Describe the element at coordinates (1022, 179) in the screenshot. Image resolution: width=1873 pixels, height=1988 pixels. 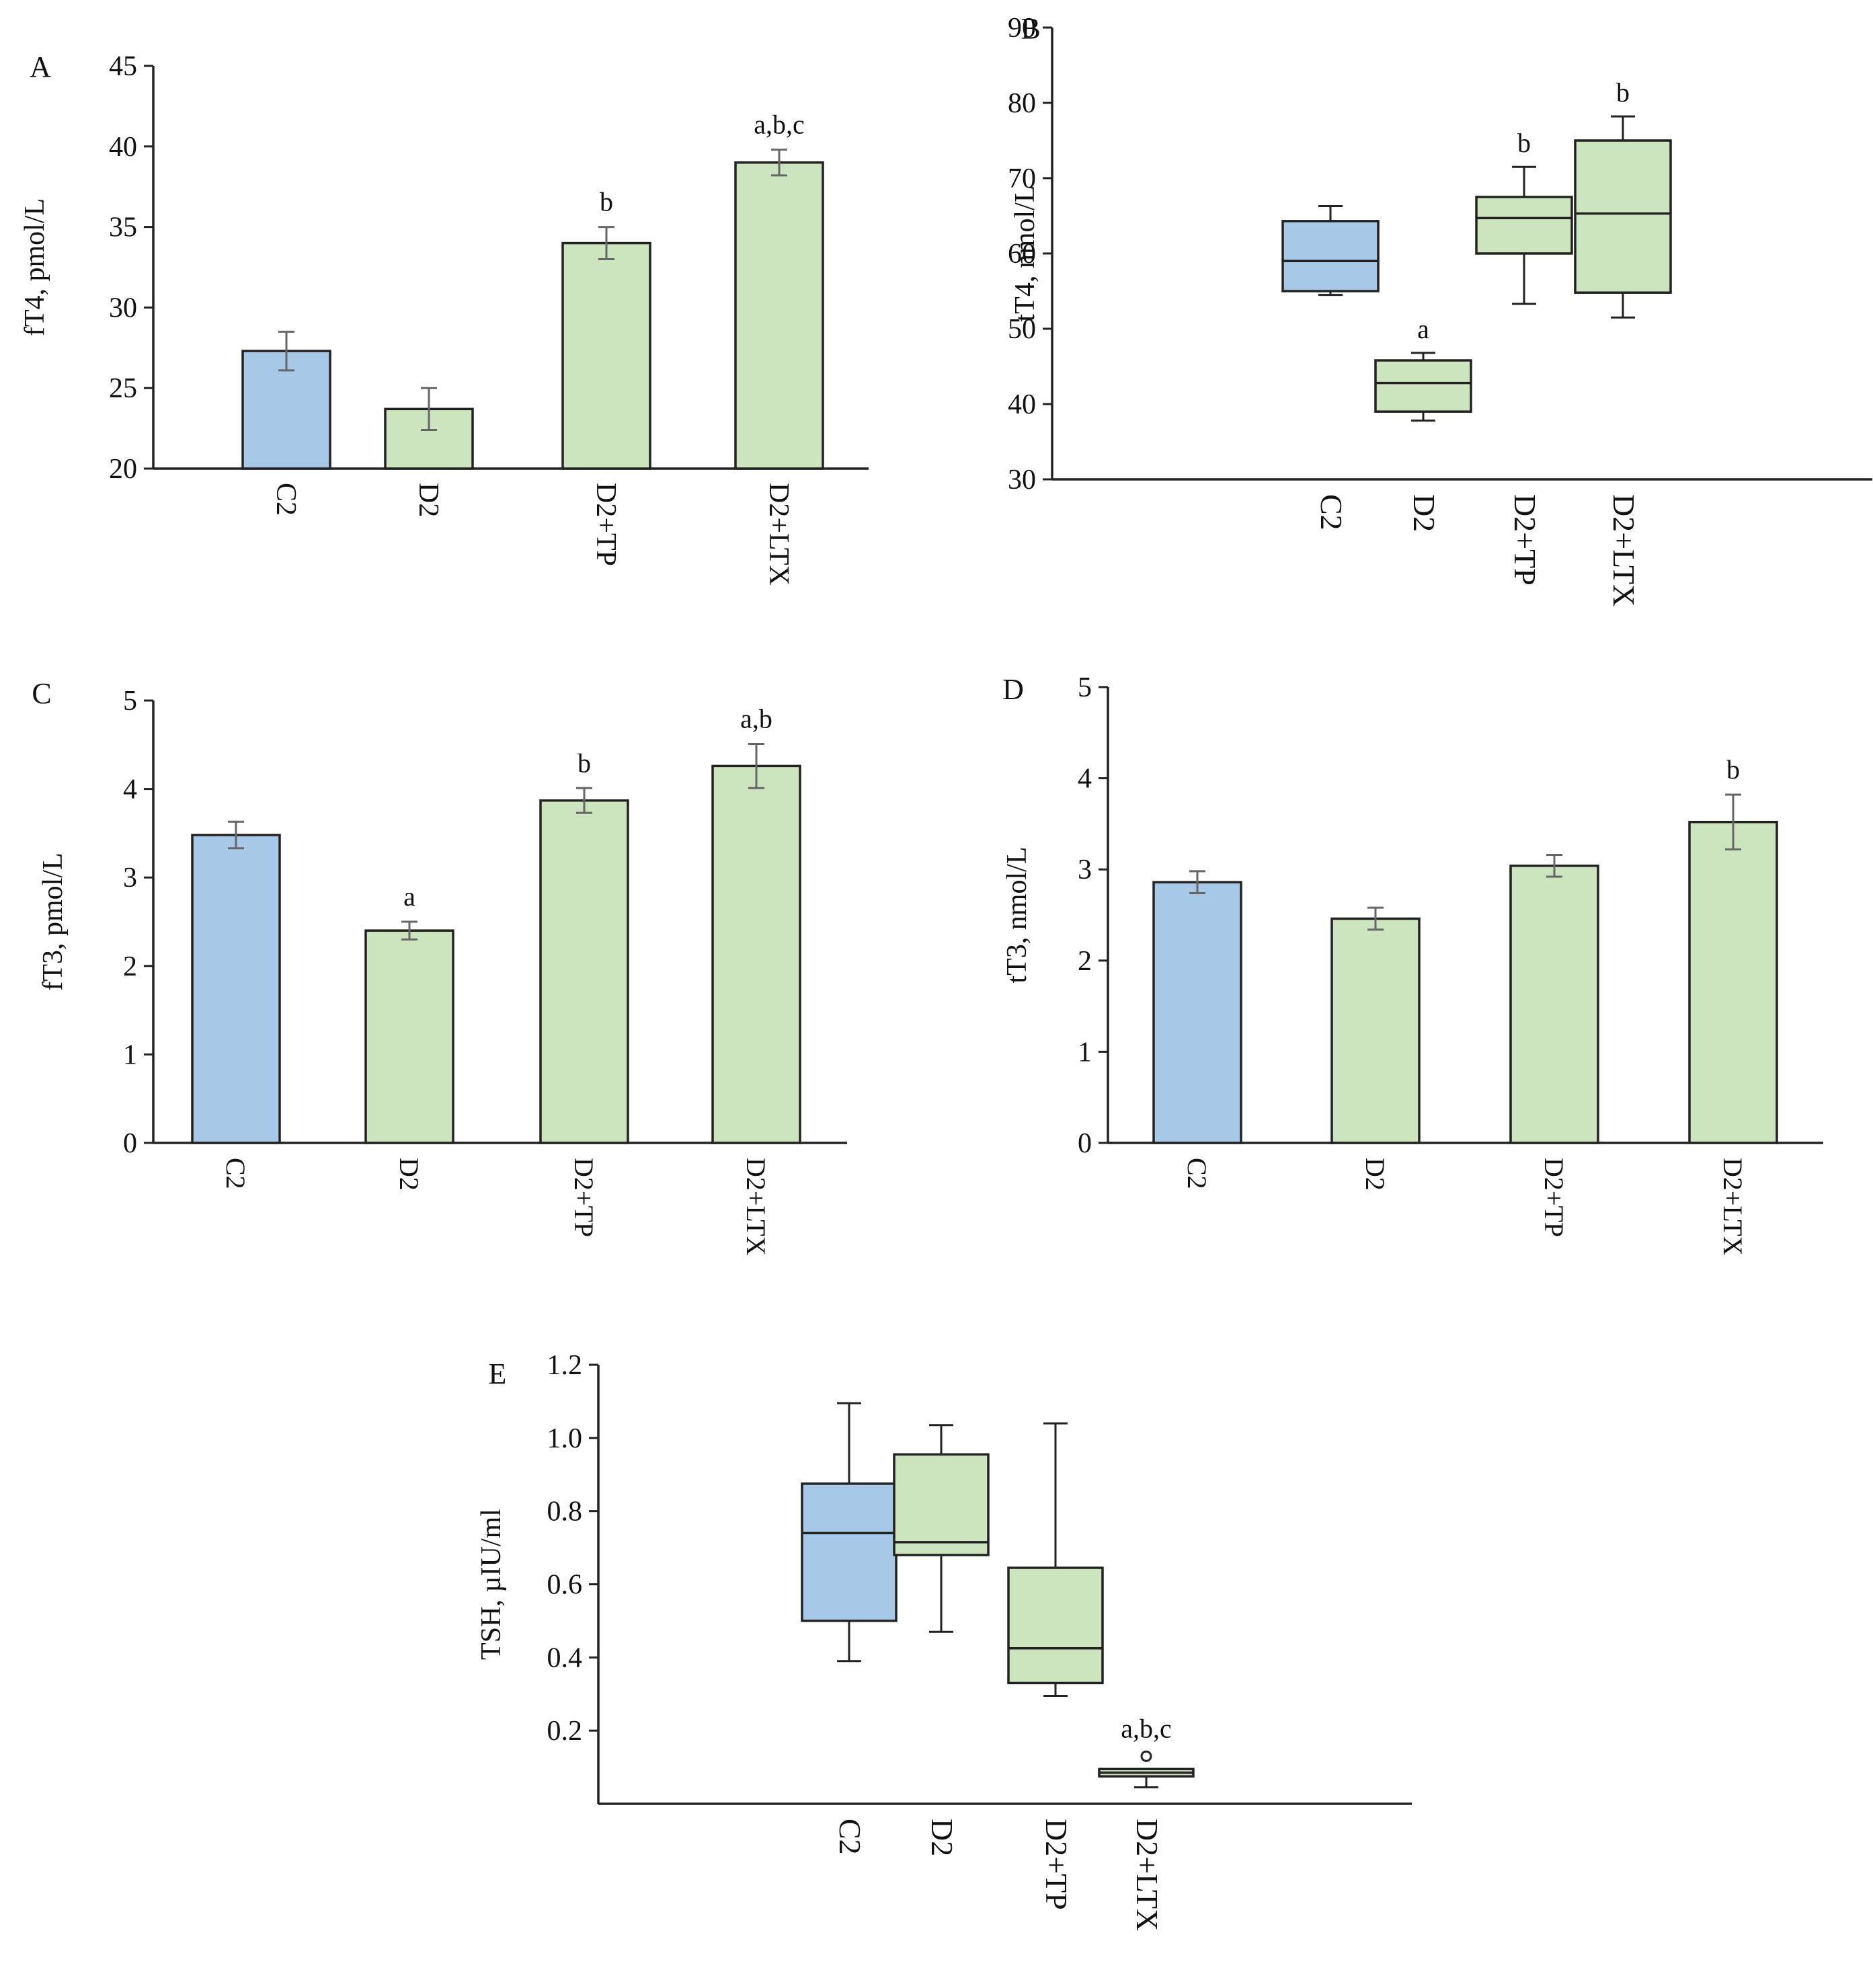
I see `y-tick-label: 70` at that location.